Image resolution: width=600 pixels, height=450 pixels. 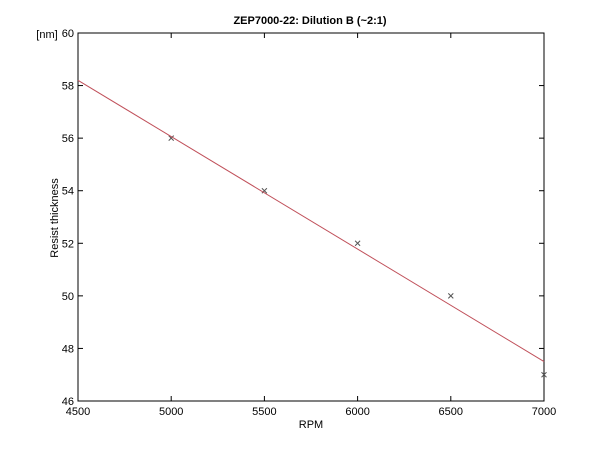 What do you see at coordinates (68, 139) in the screenshot?
I see `y-tick-label: 56` at bounding box center [68, 139].